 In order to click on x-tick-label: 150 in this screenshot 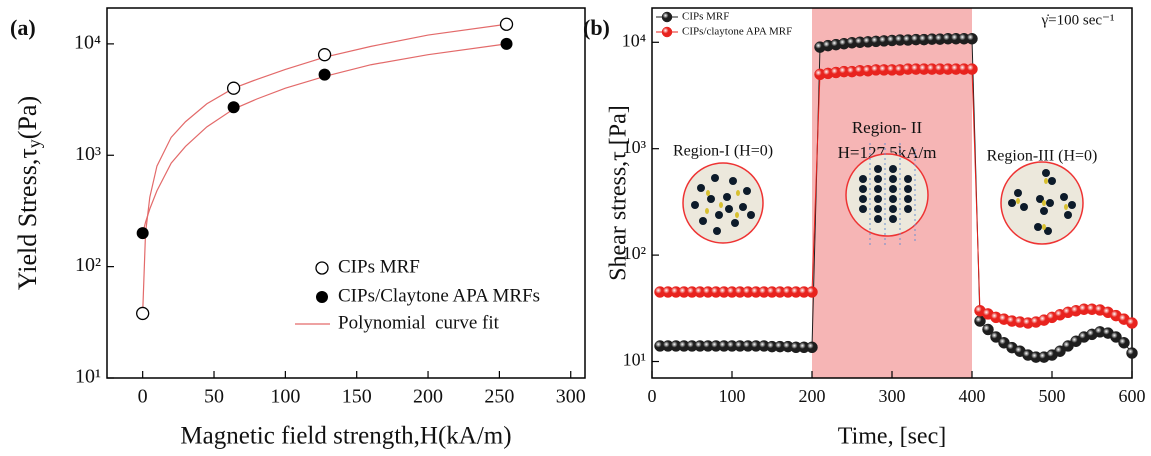, I will do `click(357, 397)`.